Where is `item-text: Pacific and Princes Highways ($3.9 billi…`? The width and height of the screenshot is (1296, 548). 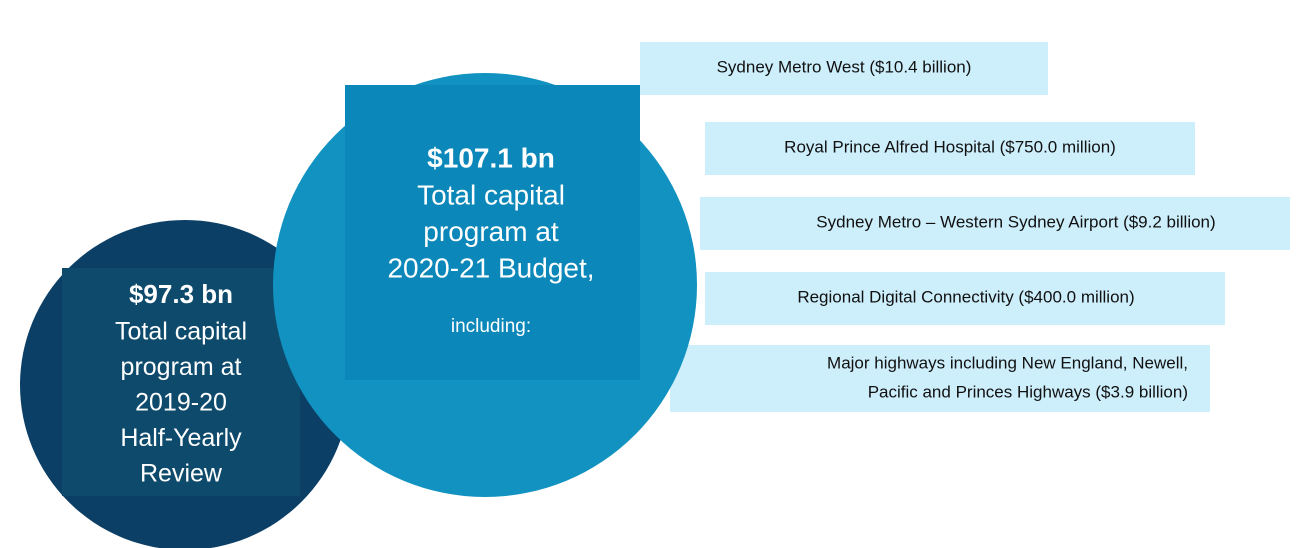
item-text: Pacific and Princes Highways ($3.9 billi… is located at coordinates (1028, 391).